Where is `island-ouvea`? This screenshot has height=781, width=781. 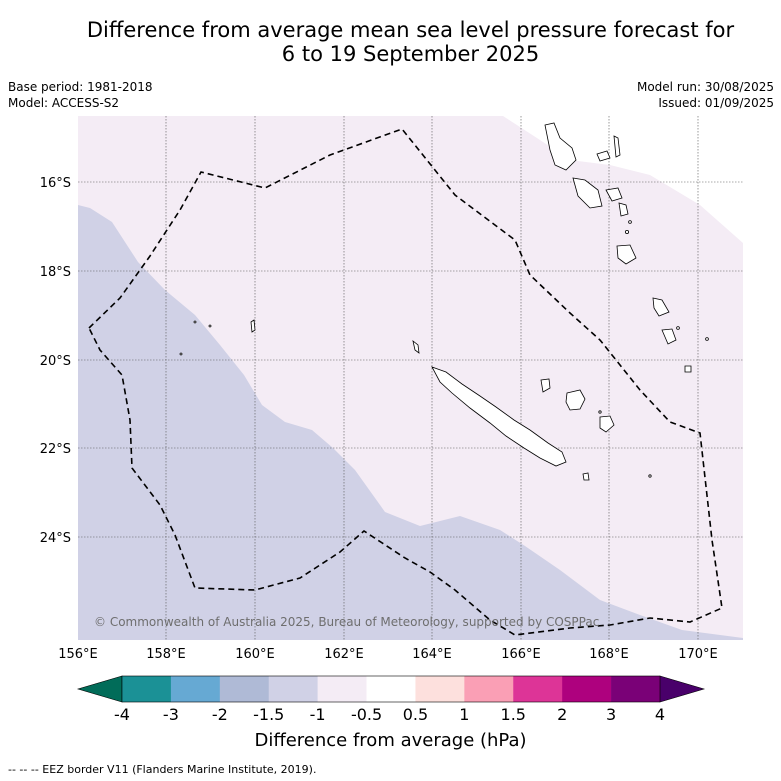 island-ouvea is located at coordinates (545, 385).